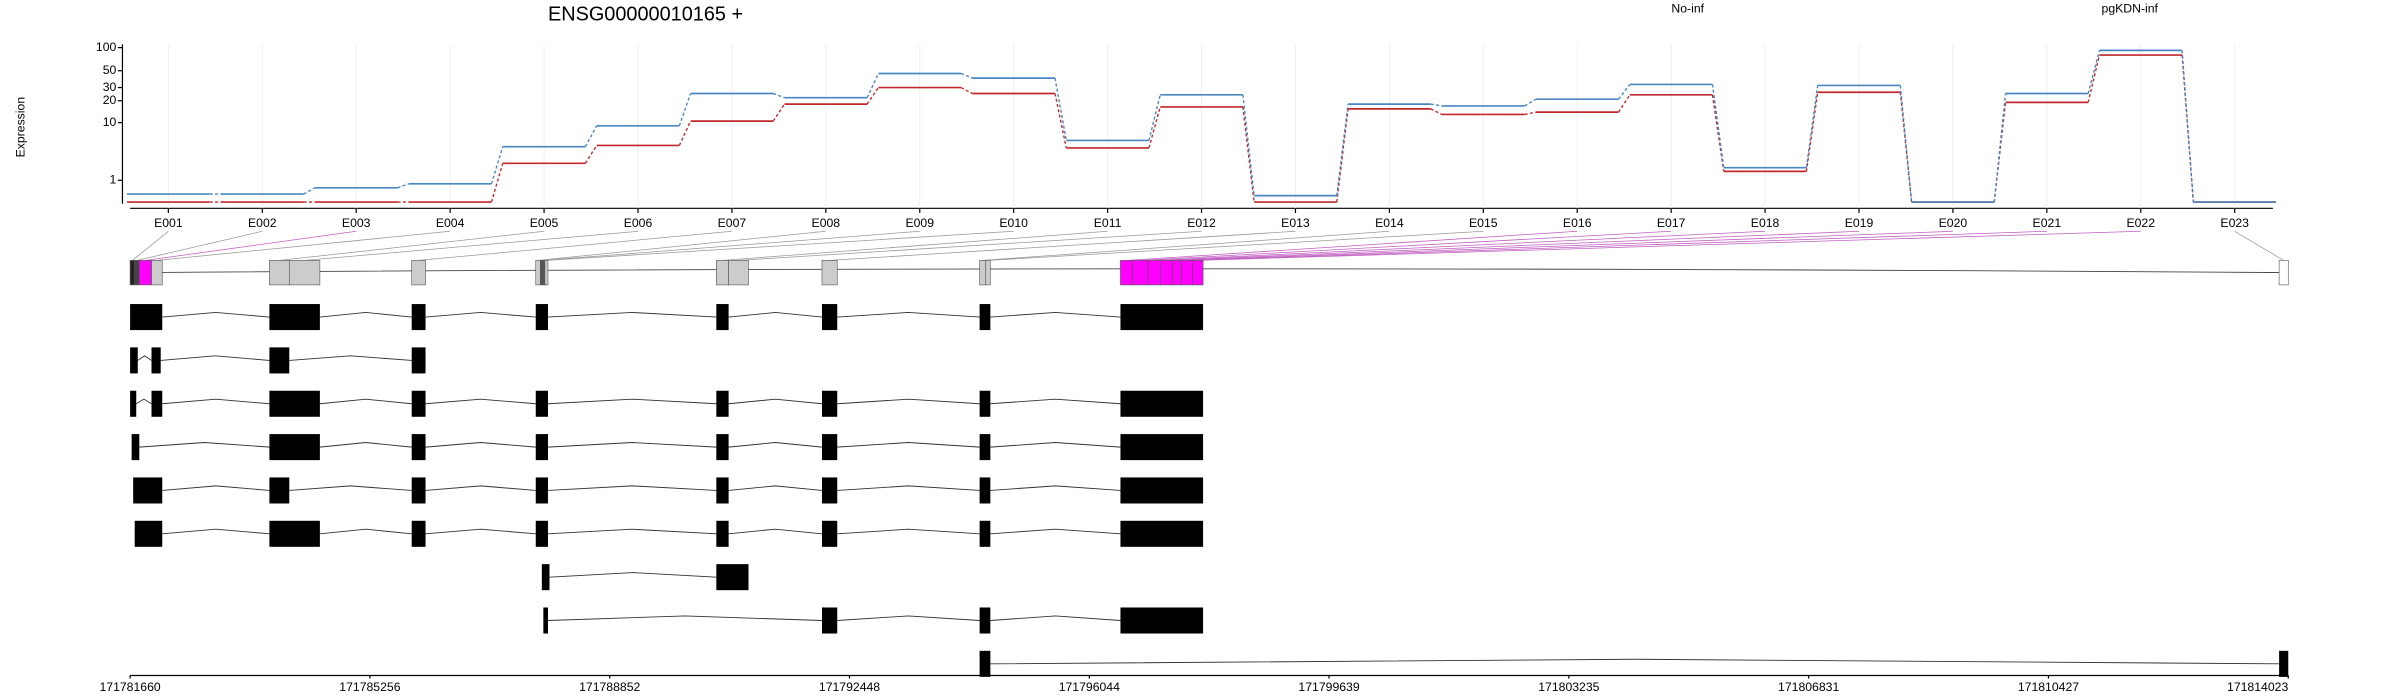  What do you see at coordinates (732, 223) in the screenshot?
I see `x-tick-label: E007` at bounding box center [732, 223].